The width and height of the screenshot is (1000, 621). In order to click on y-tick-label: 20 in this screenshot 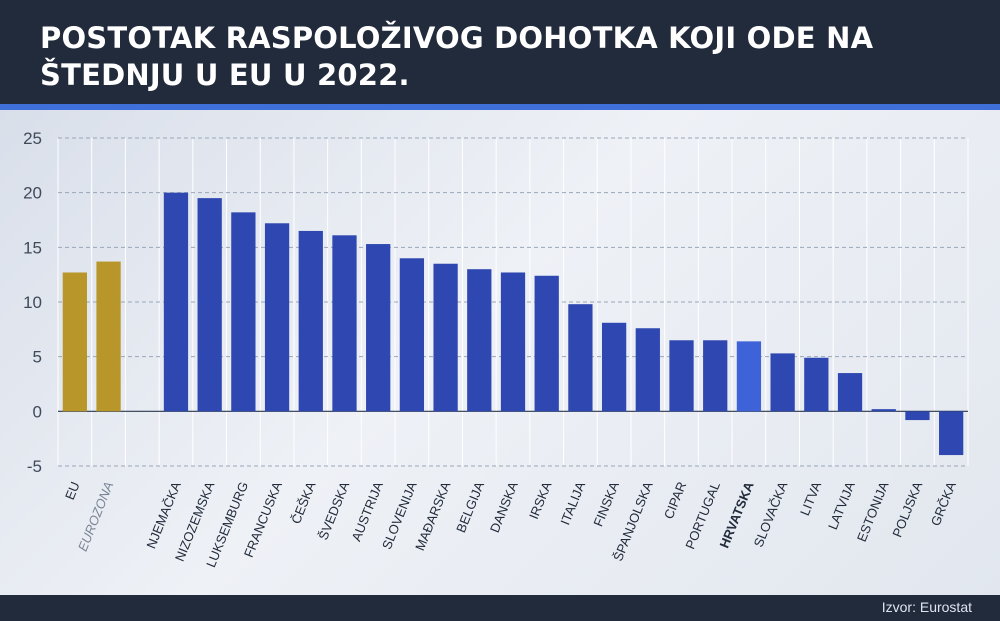, I will do `click(32, 193)`.